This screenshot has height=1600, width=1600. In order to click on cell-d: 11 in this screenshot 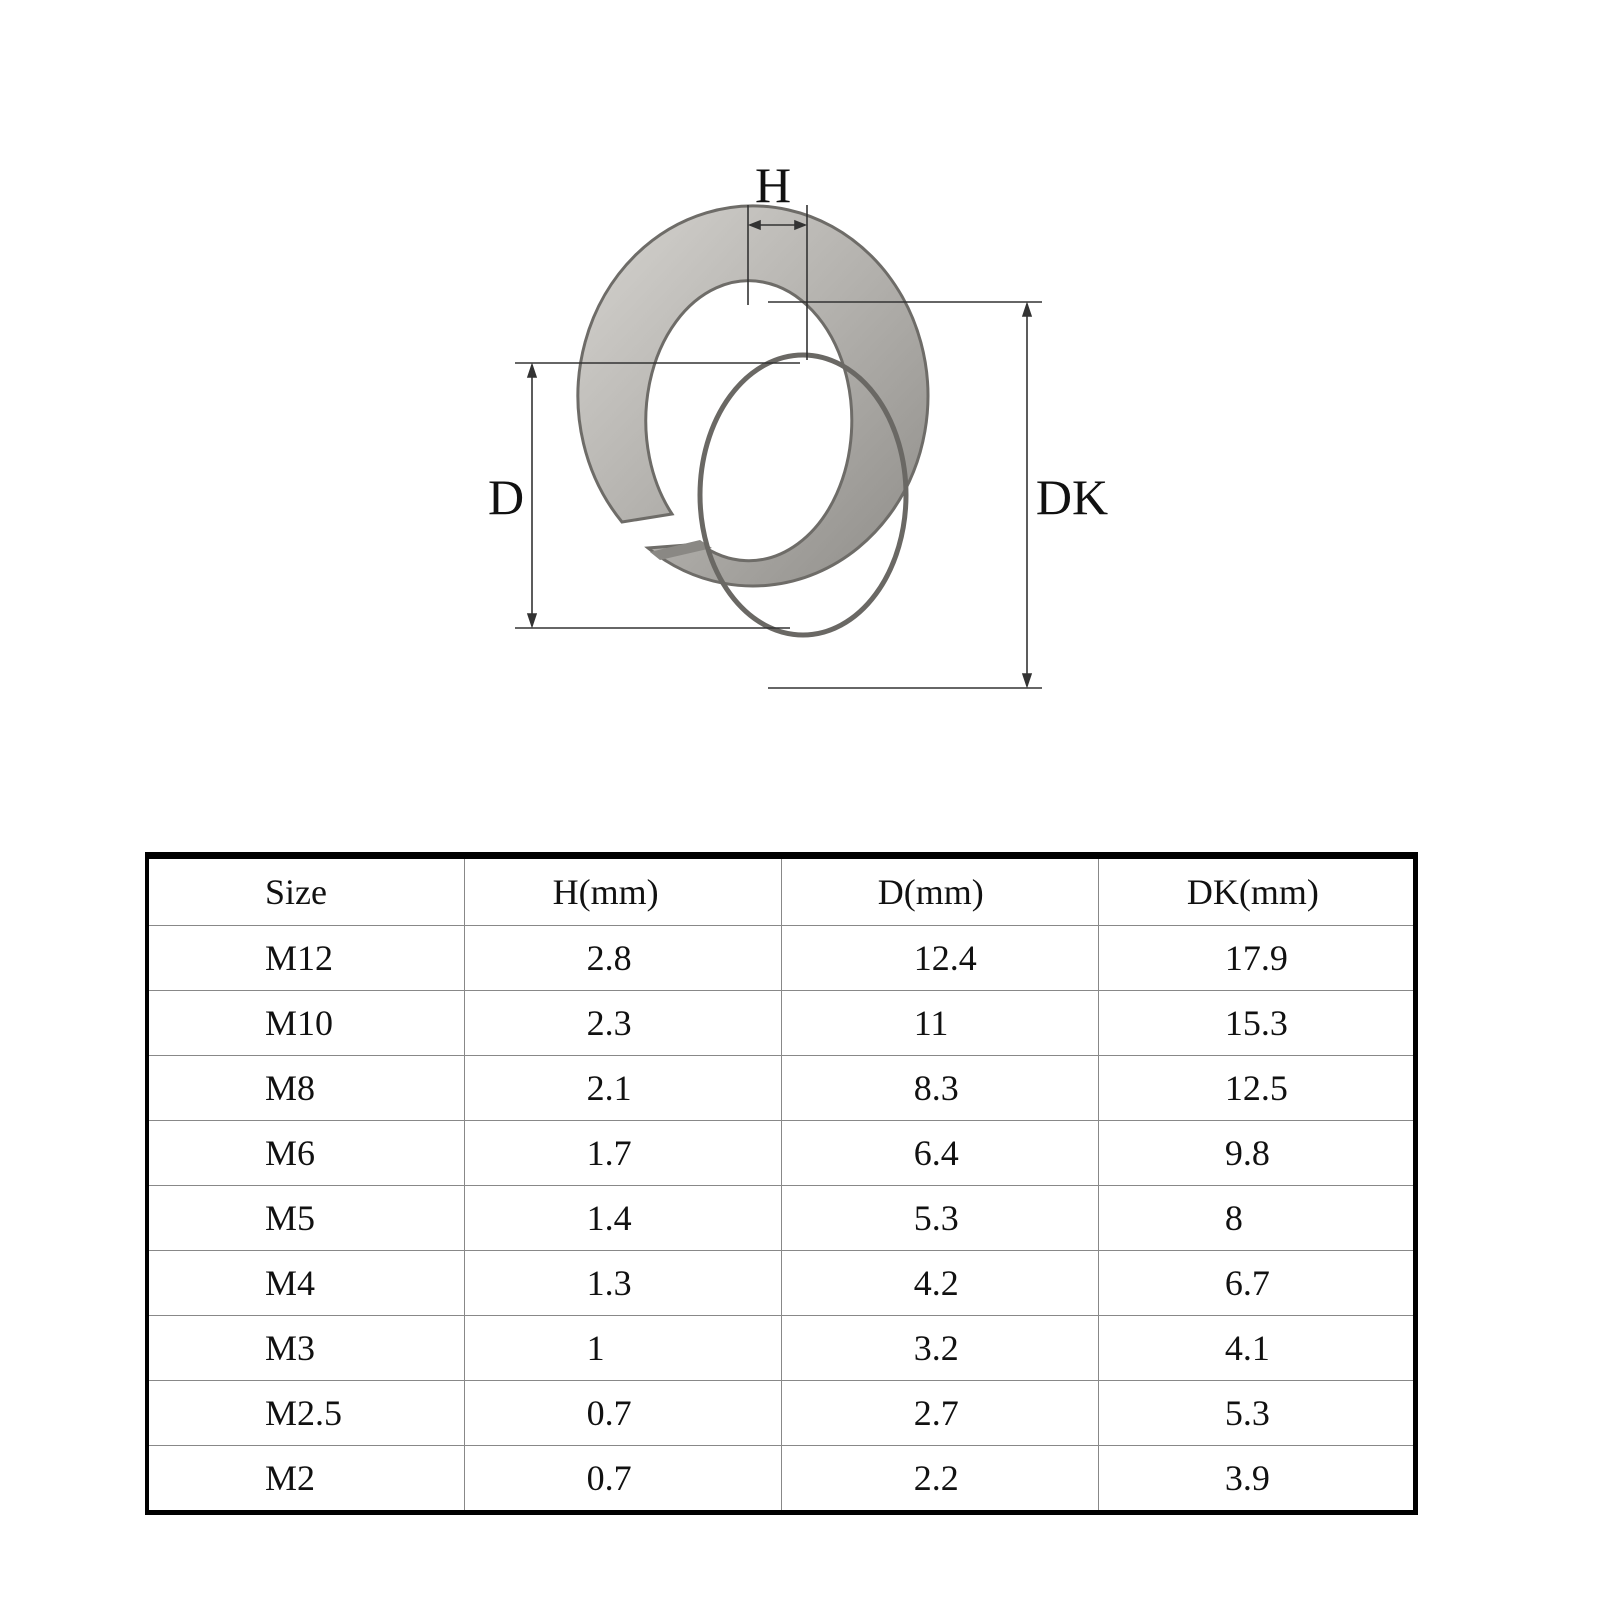, I will do `click(939, 1023)`.